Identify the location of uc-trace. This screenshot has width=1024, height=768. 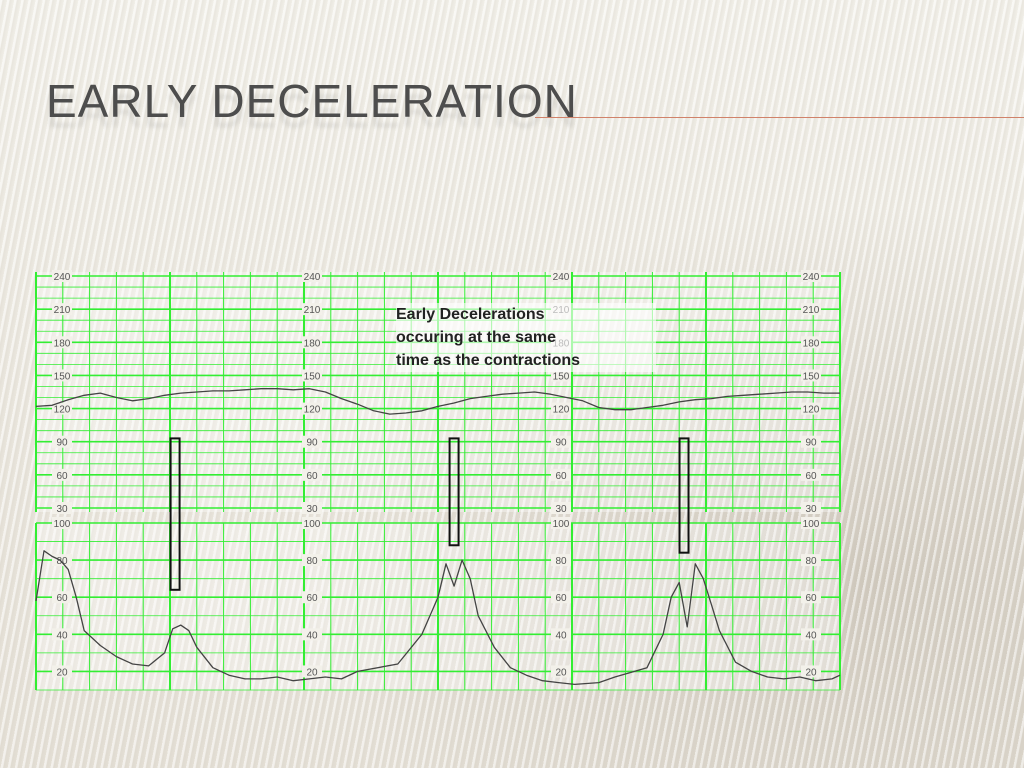
(438, 618).